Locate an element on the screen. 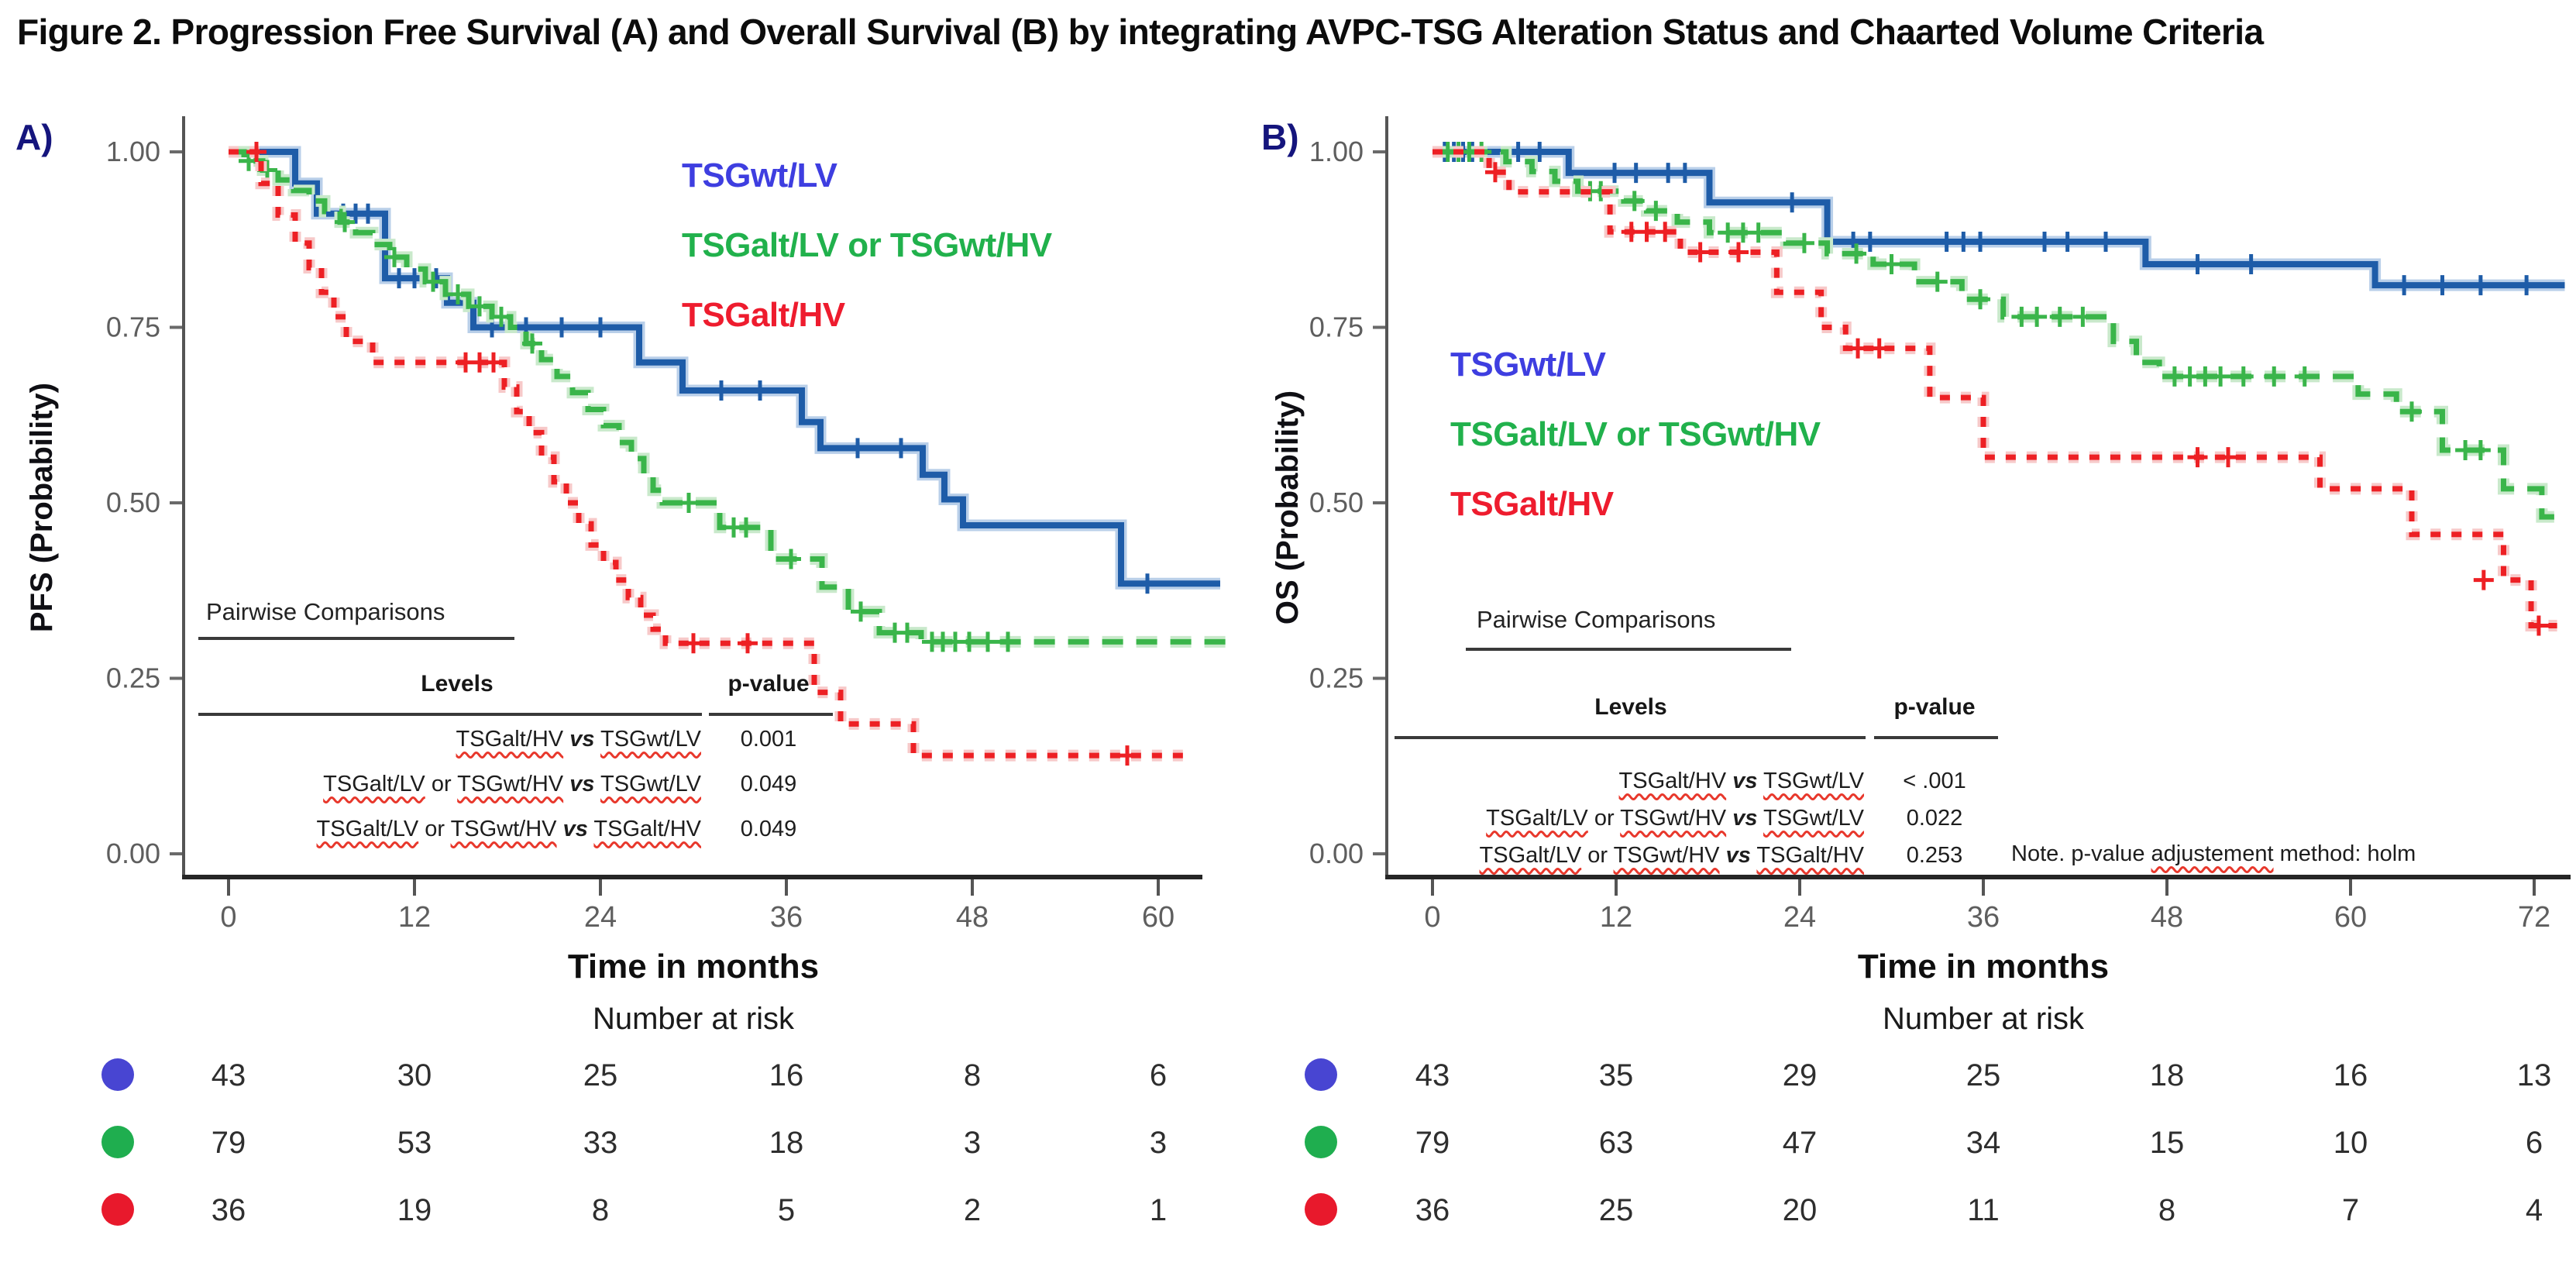 The image size is (2576, 1266). legend-panel-a: TSGwt/LV TSGalt/LV or TSGwt/HV TSGalt/HV is located at coordinates (867, 245).